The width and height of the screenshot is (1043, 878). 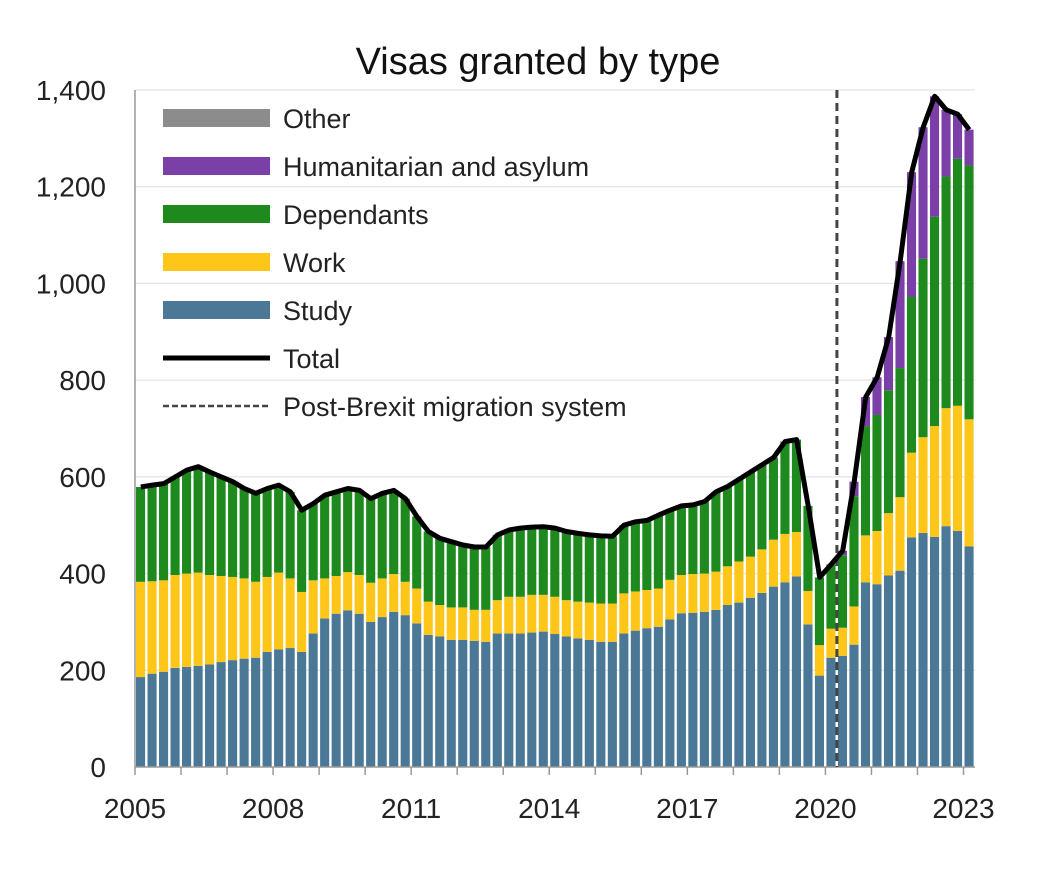 What do you see at coordinates (687, 808) in the screenshot?
I see `x-tick-label: 2017` at bounding box center [687, 808].